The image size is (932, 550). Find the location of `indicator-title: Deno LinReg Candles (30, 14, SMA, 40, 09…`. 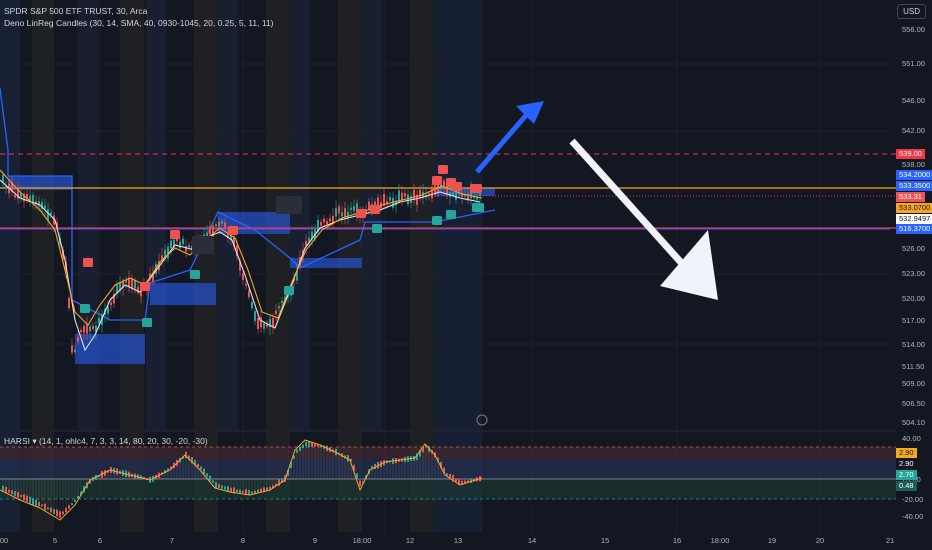

indicator-title: Deno LinReg Candles (30, 14, SMA, 40, 09… is located at coordinates (139, 23).